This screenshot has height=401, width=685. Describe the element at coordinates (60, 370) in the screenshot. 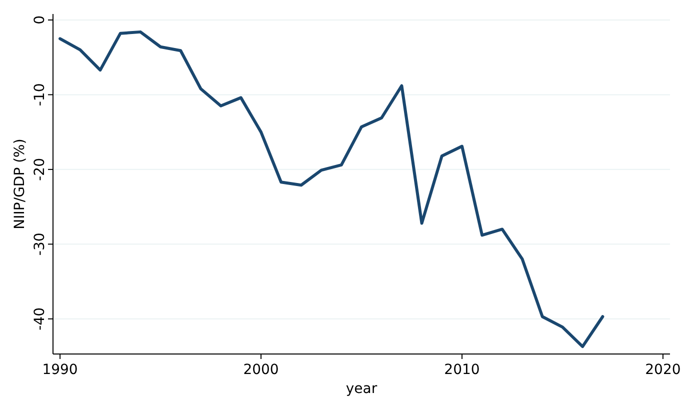

I see `x-tick-label: 1990` at that location.